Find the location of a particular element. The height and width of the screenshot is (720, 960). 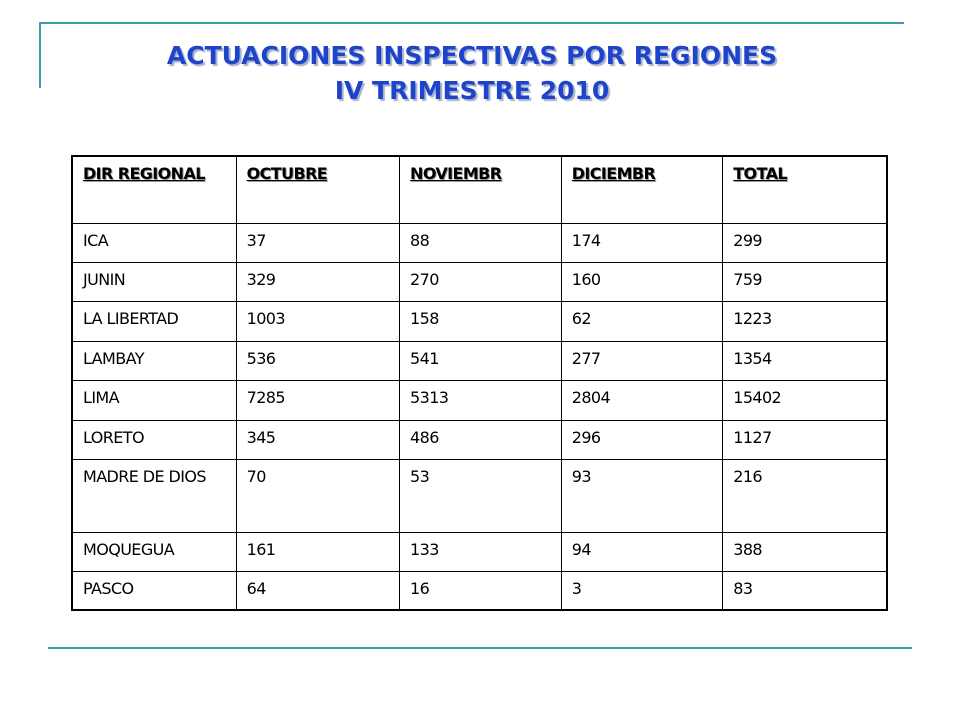

cell-diciembre: 93 is located at coordinates (642, 496).